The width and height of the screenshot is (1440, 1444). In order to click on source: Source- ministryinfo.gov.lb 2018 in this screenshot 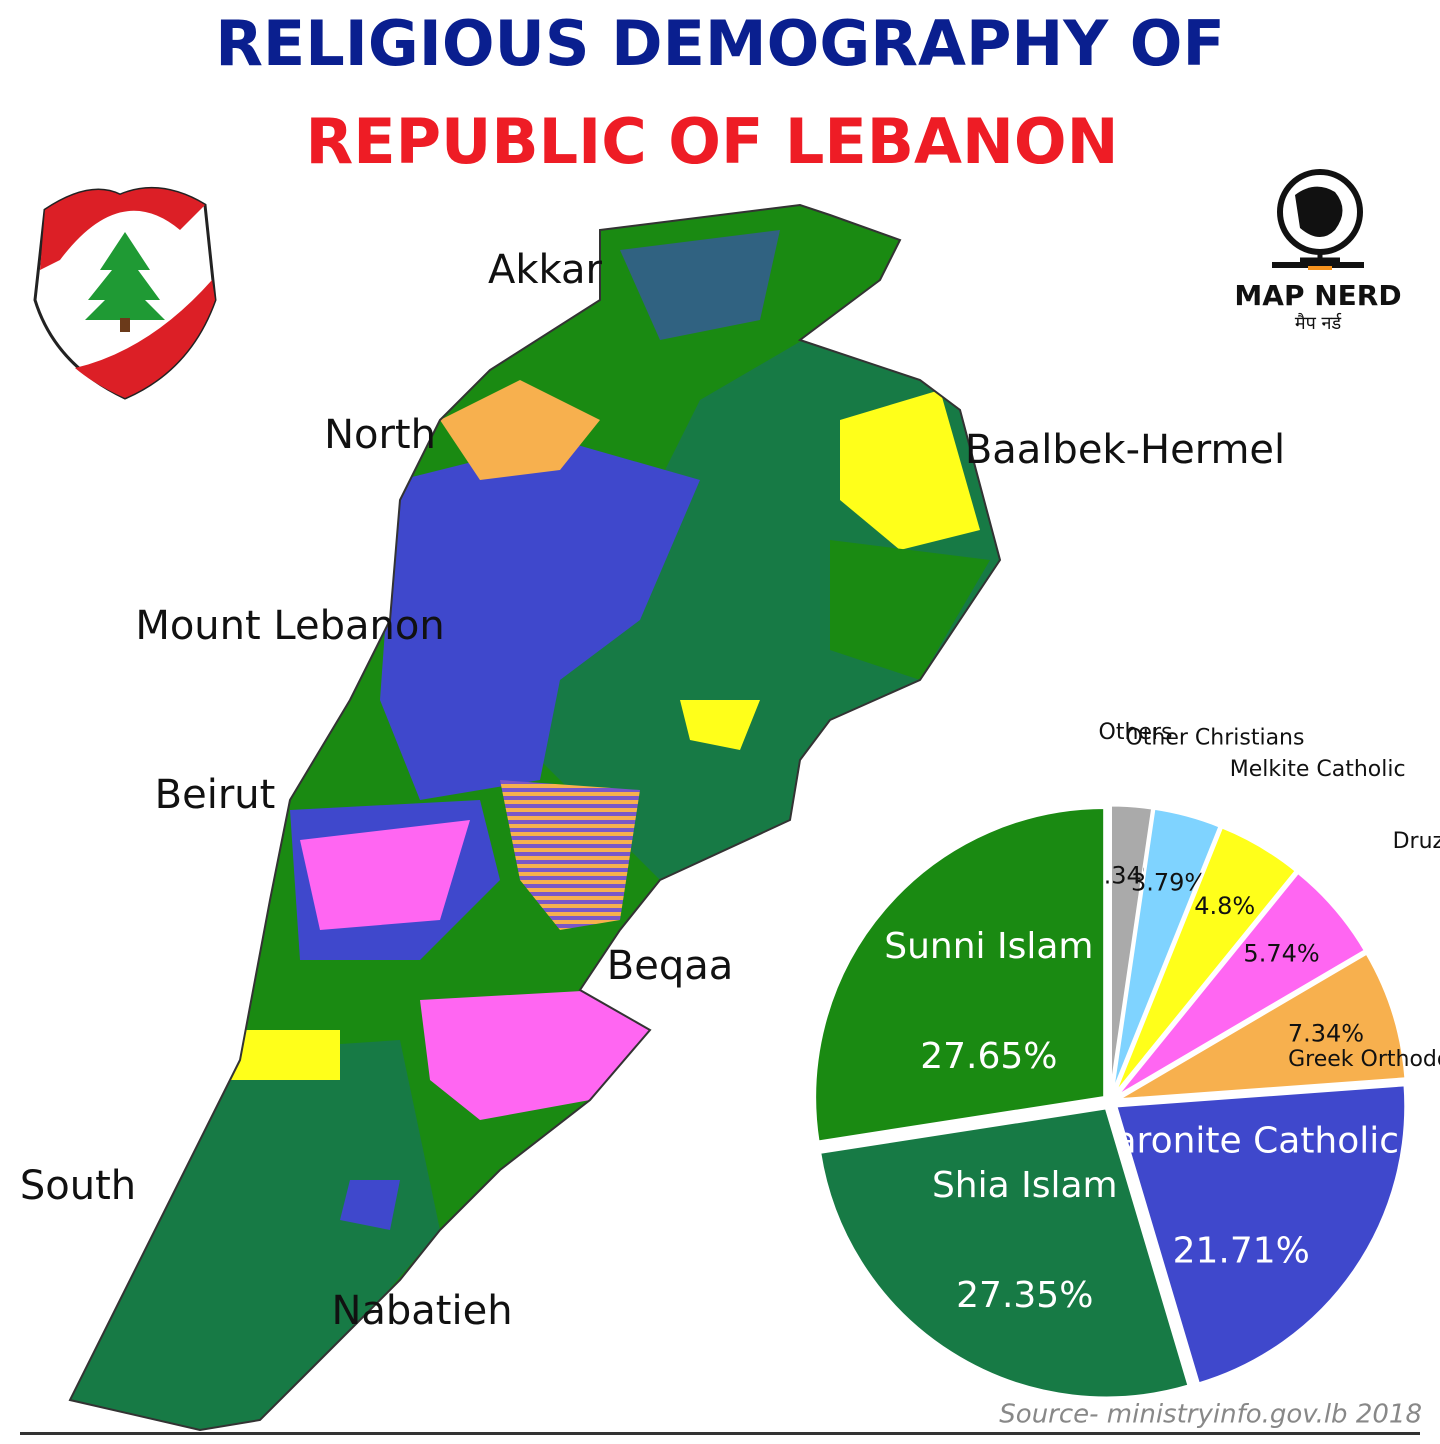, I will do `click(1210, 1415)`.